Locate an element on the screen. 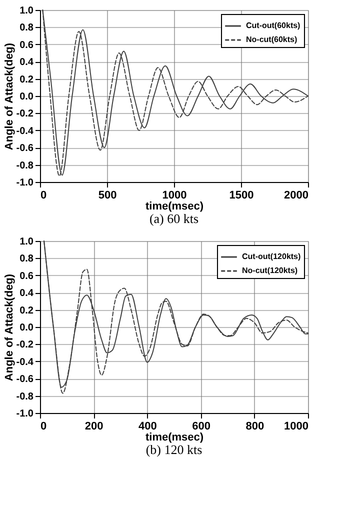  legend-label: Cut-out(60kts) is located at coordinates (273, 25).